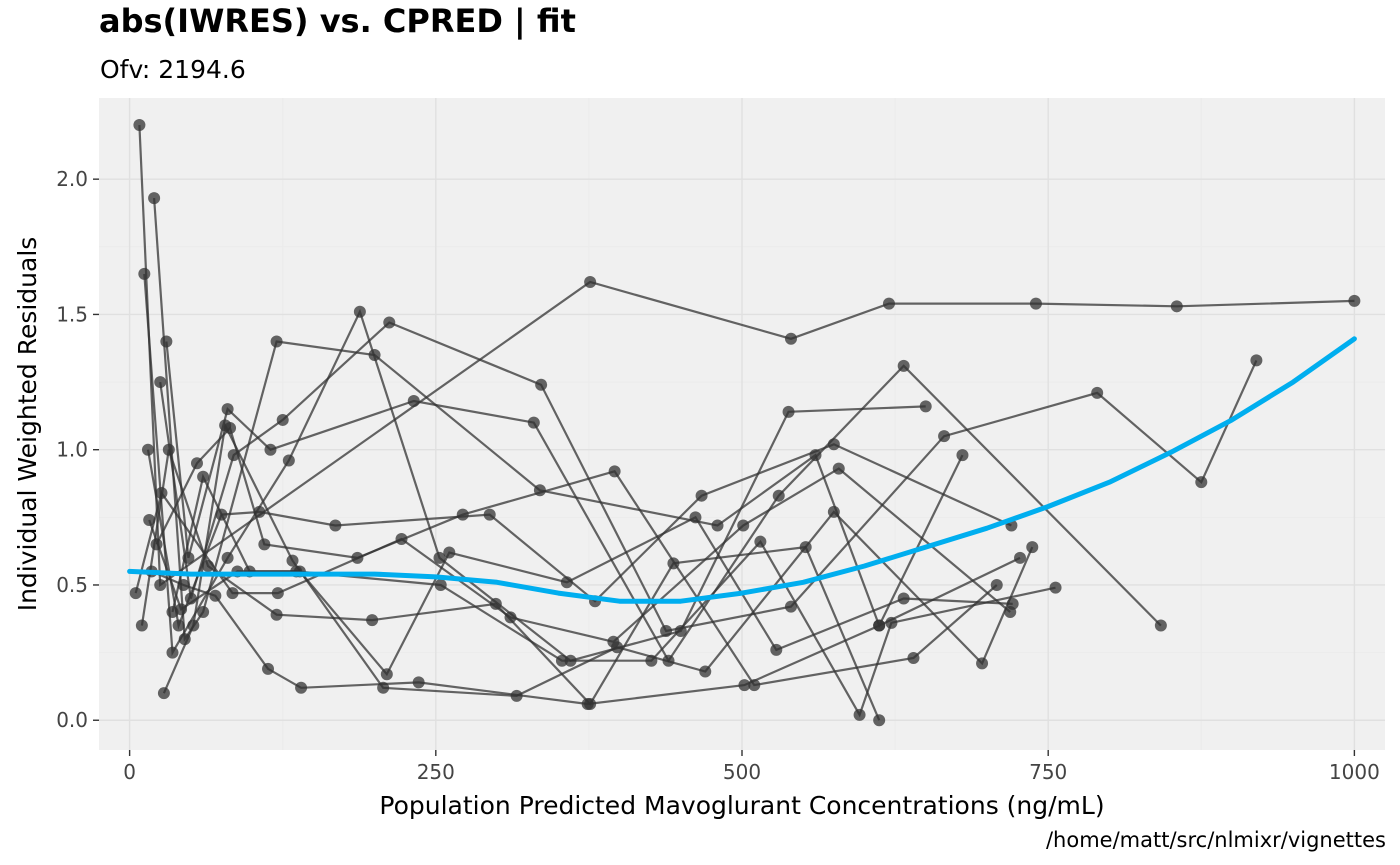 The image size is (1400, 865). Describe the element at coordinates (72, 720) in the screenshot. I see `y-tick-label: 0.0` at that location.